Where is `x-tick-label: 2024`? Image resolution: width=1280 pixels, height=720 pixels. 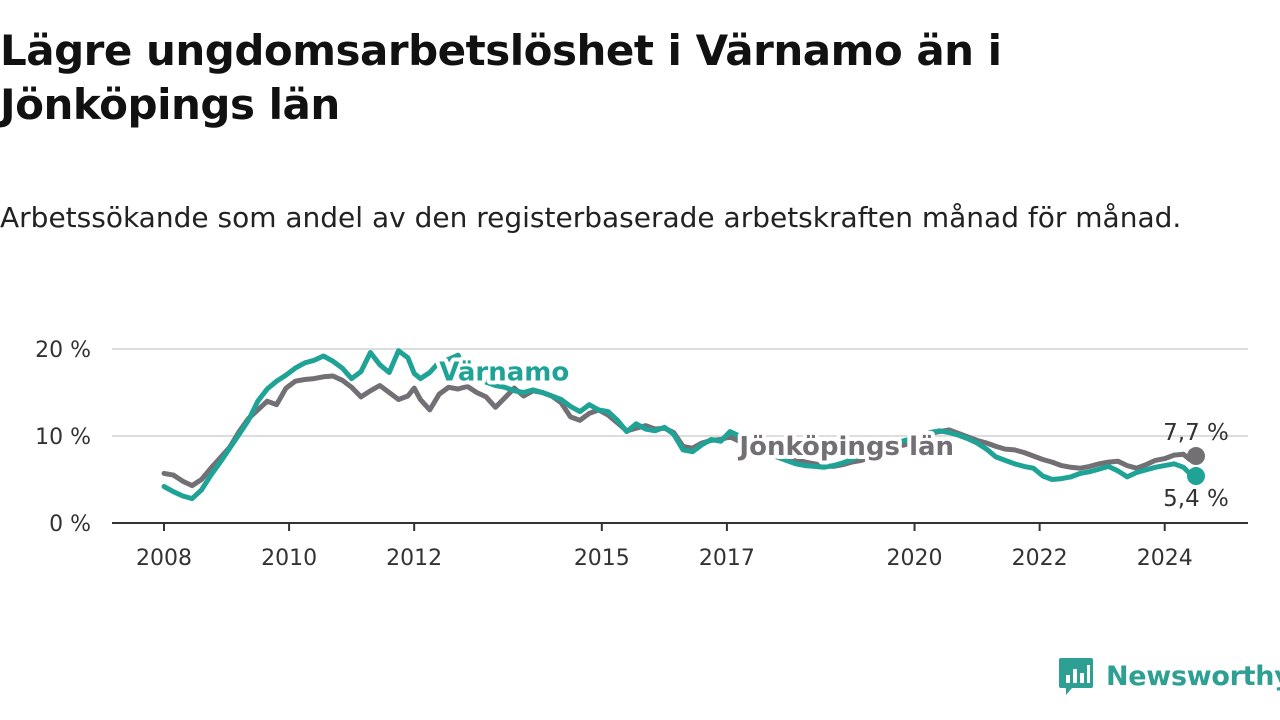
x-tick-label: 2024 is located at coordinates (1165, 558).